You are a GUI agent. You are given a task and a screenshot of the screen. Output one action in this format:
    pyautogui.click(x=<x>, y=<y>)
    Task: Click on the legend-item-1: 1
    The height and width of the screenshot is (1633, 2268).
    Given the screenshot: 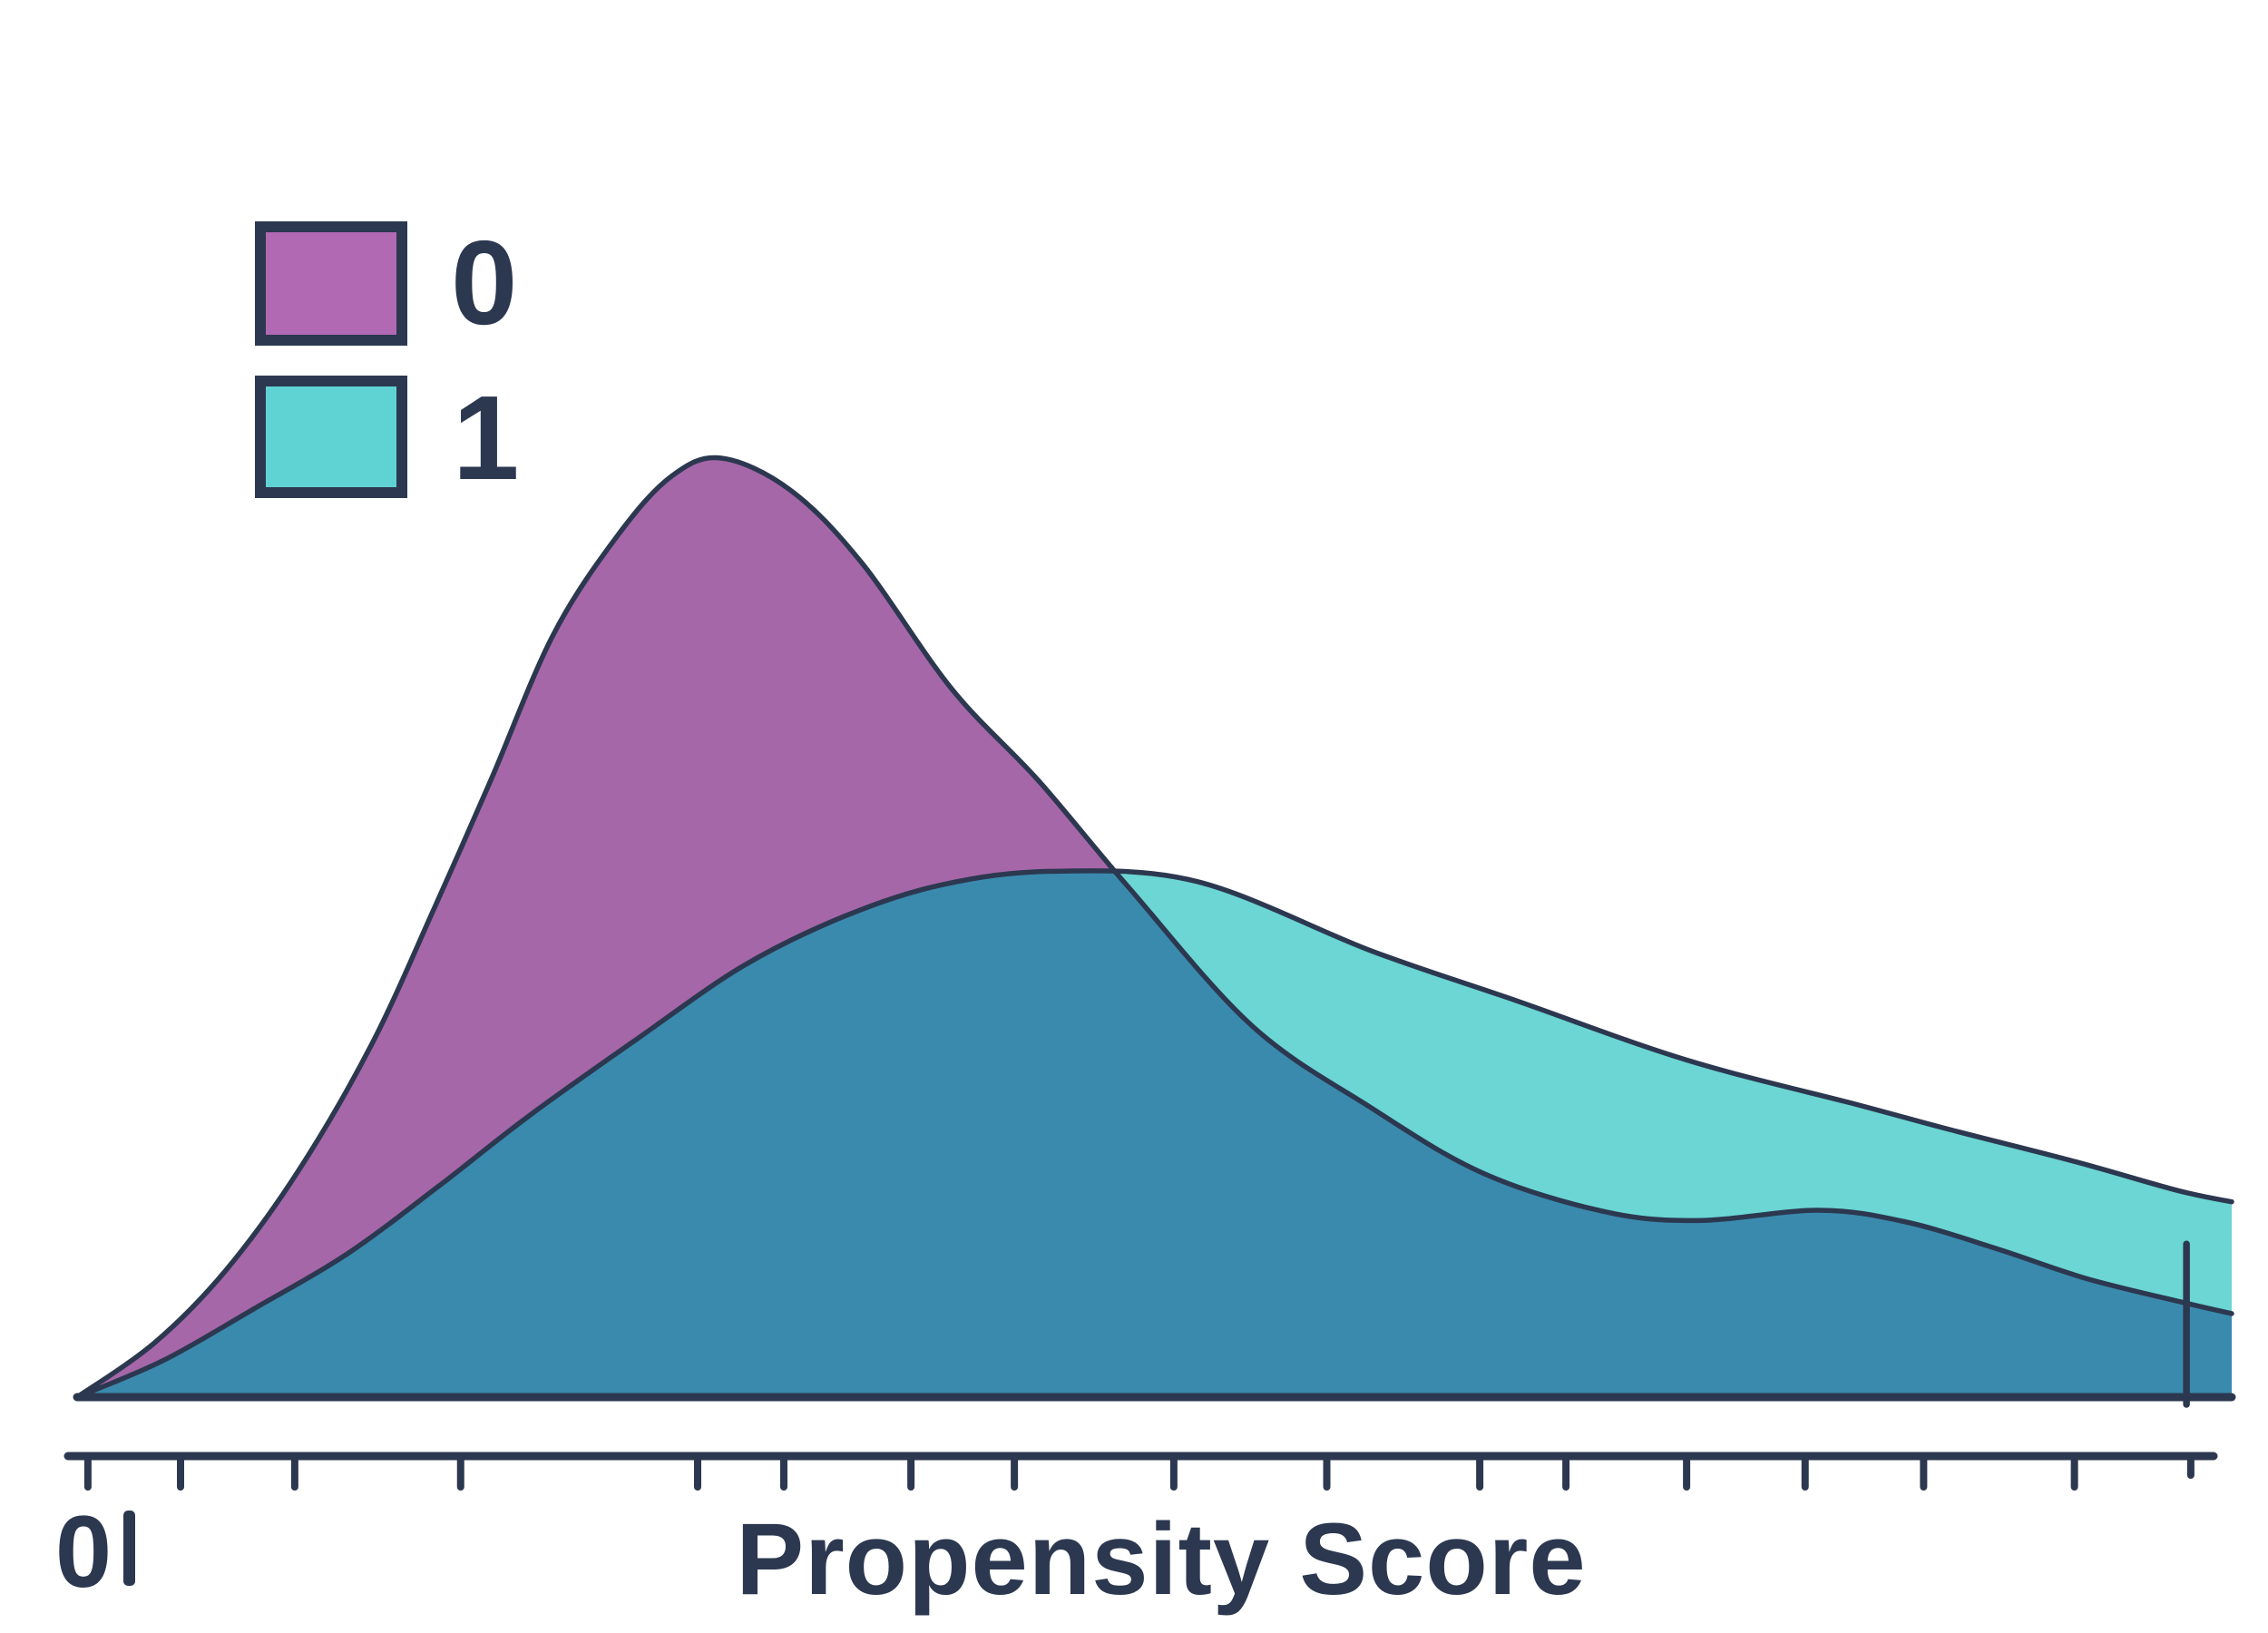 What is the action you would take?
    pyautogui.click(x=387, y=437)
    